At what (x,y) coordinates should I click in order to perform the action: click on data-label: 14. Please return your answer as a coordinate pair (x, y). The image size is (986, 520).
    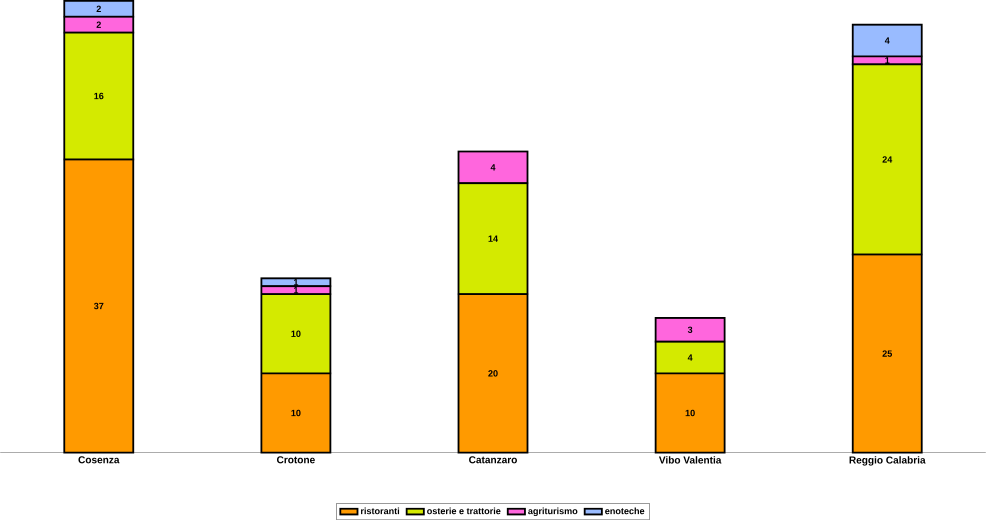
    Looking at the image, I should click on (493, 239).